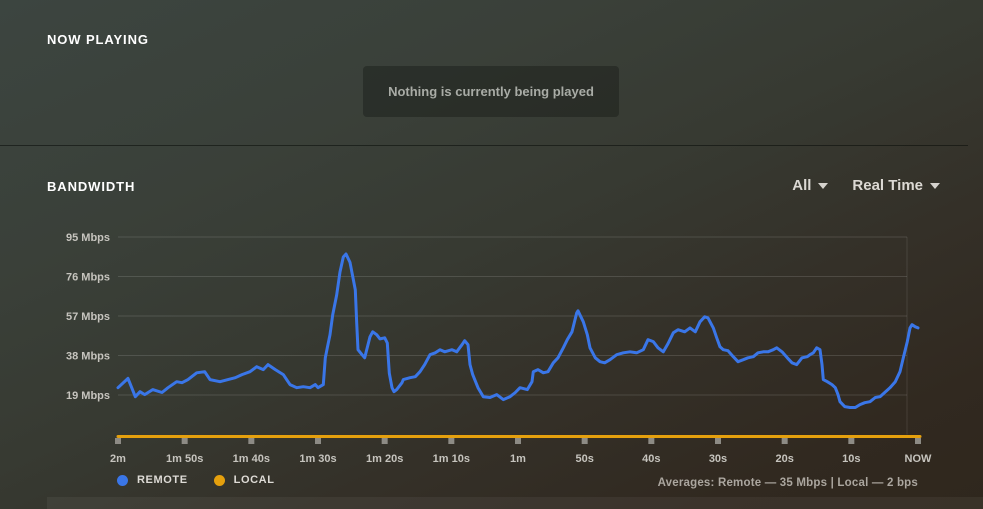 The height and width of the screenshot is (509, 983). I want to click on bandwidth-title: BANDWIDTH, so click(91, 186).